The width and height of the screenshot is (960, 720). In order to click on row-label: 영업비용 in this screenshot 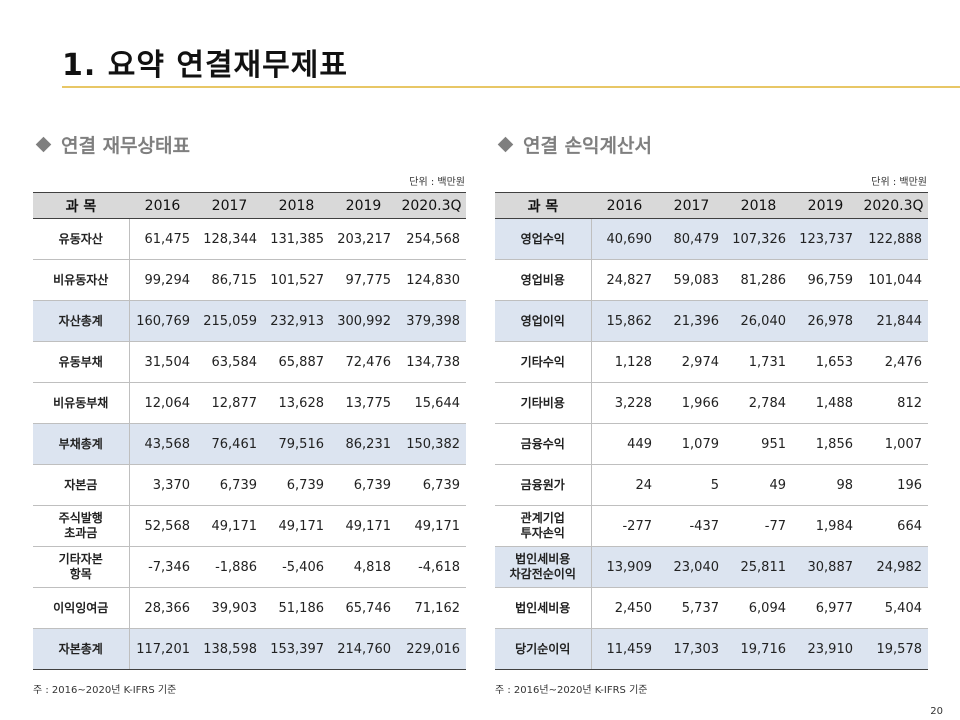, I will do `click(543, 280)`.